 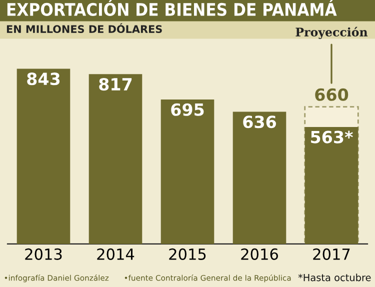 I want to click on data-label: 563*, so click(x=332, y=137).